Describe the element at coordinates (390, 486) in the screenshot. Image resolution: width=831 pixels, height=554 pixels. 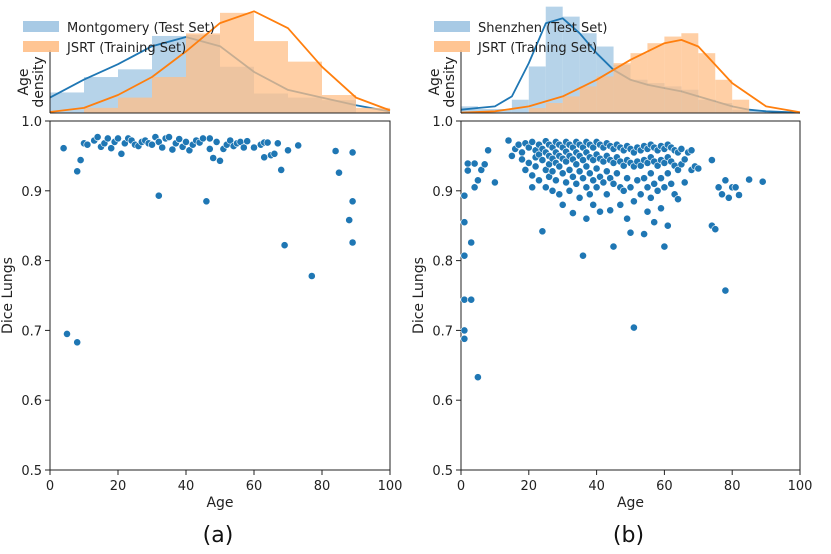
I see `x-tick-label: 100` at that location.